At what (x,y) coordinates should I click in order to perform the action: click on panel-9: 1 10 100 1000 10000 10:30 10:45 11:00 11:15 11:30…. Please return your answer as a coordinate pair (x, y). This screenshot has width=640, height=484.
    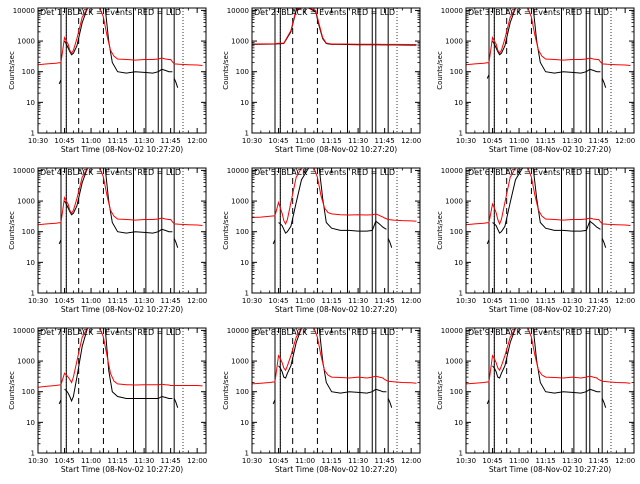
    Looking at the image, I should click on (535, 400).